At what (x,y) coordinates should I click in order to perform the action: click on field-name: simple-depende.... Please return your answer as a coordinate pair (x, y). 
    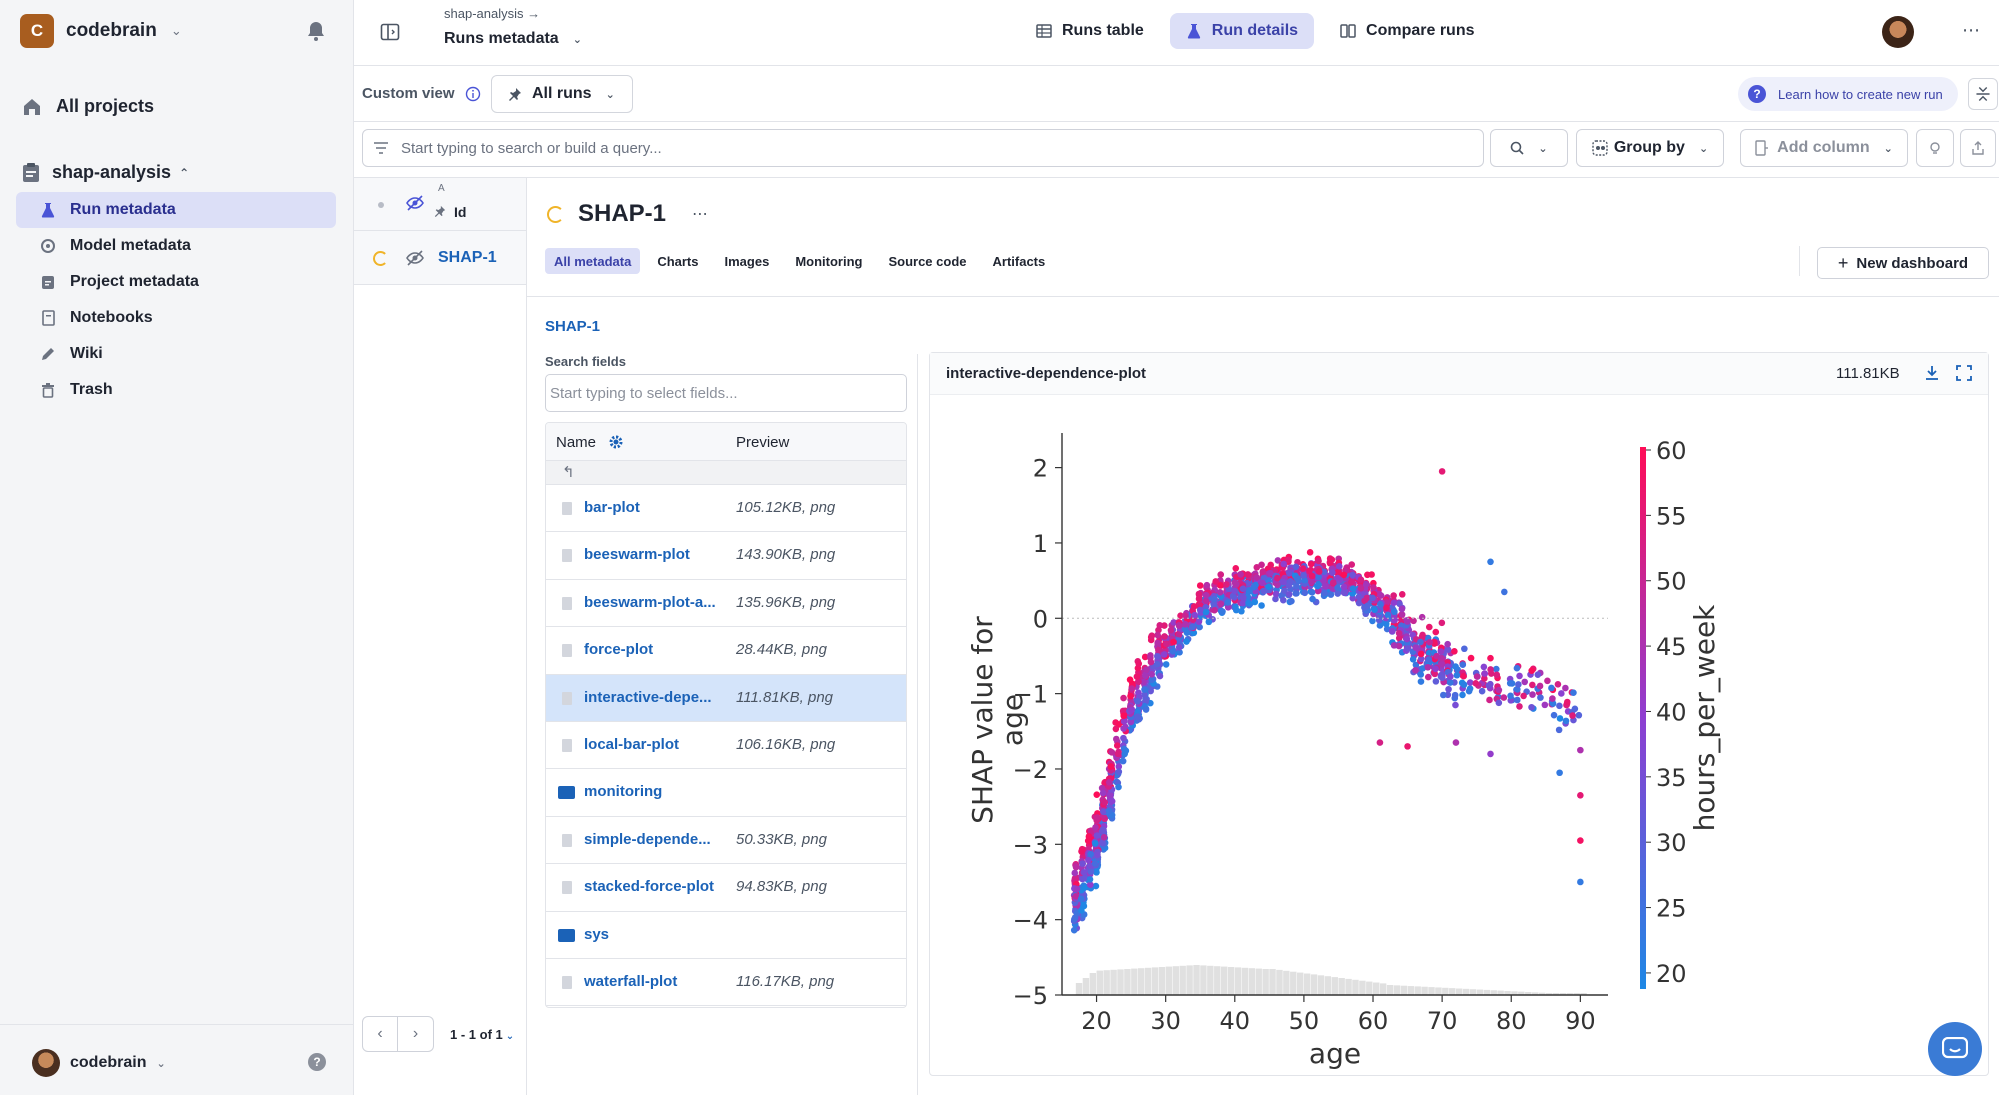
    Looking at the image, I should click on (647, 839).